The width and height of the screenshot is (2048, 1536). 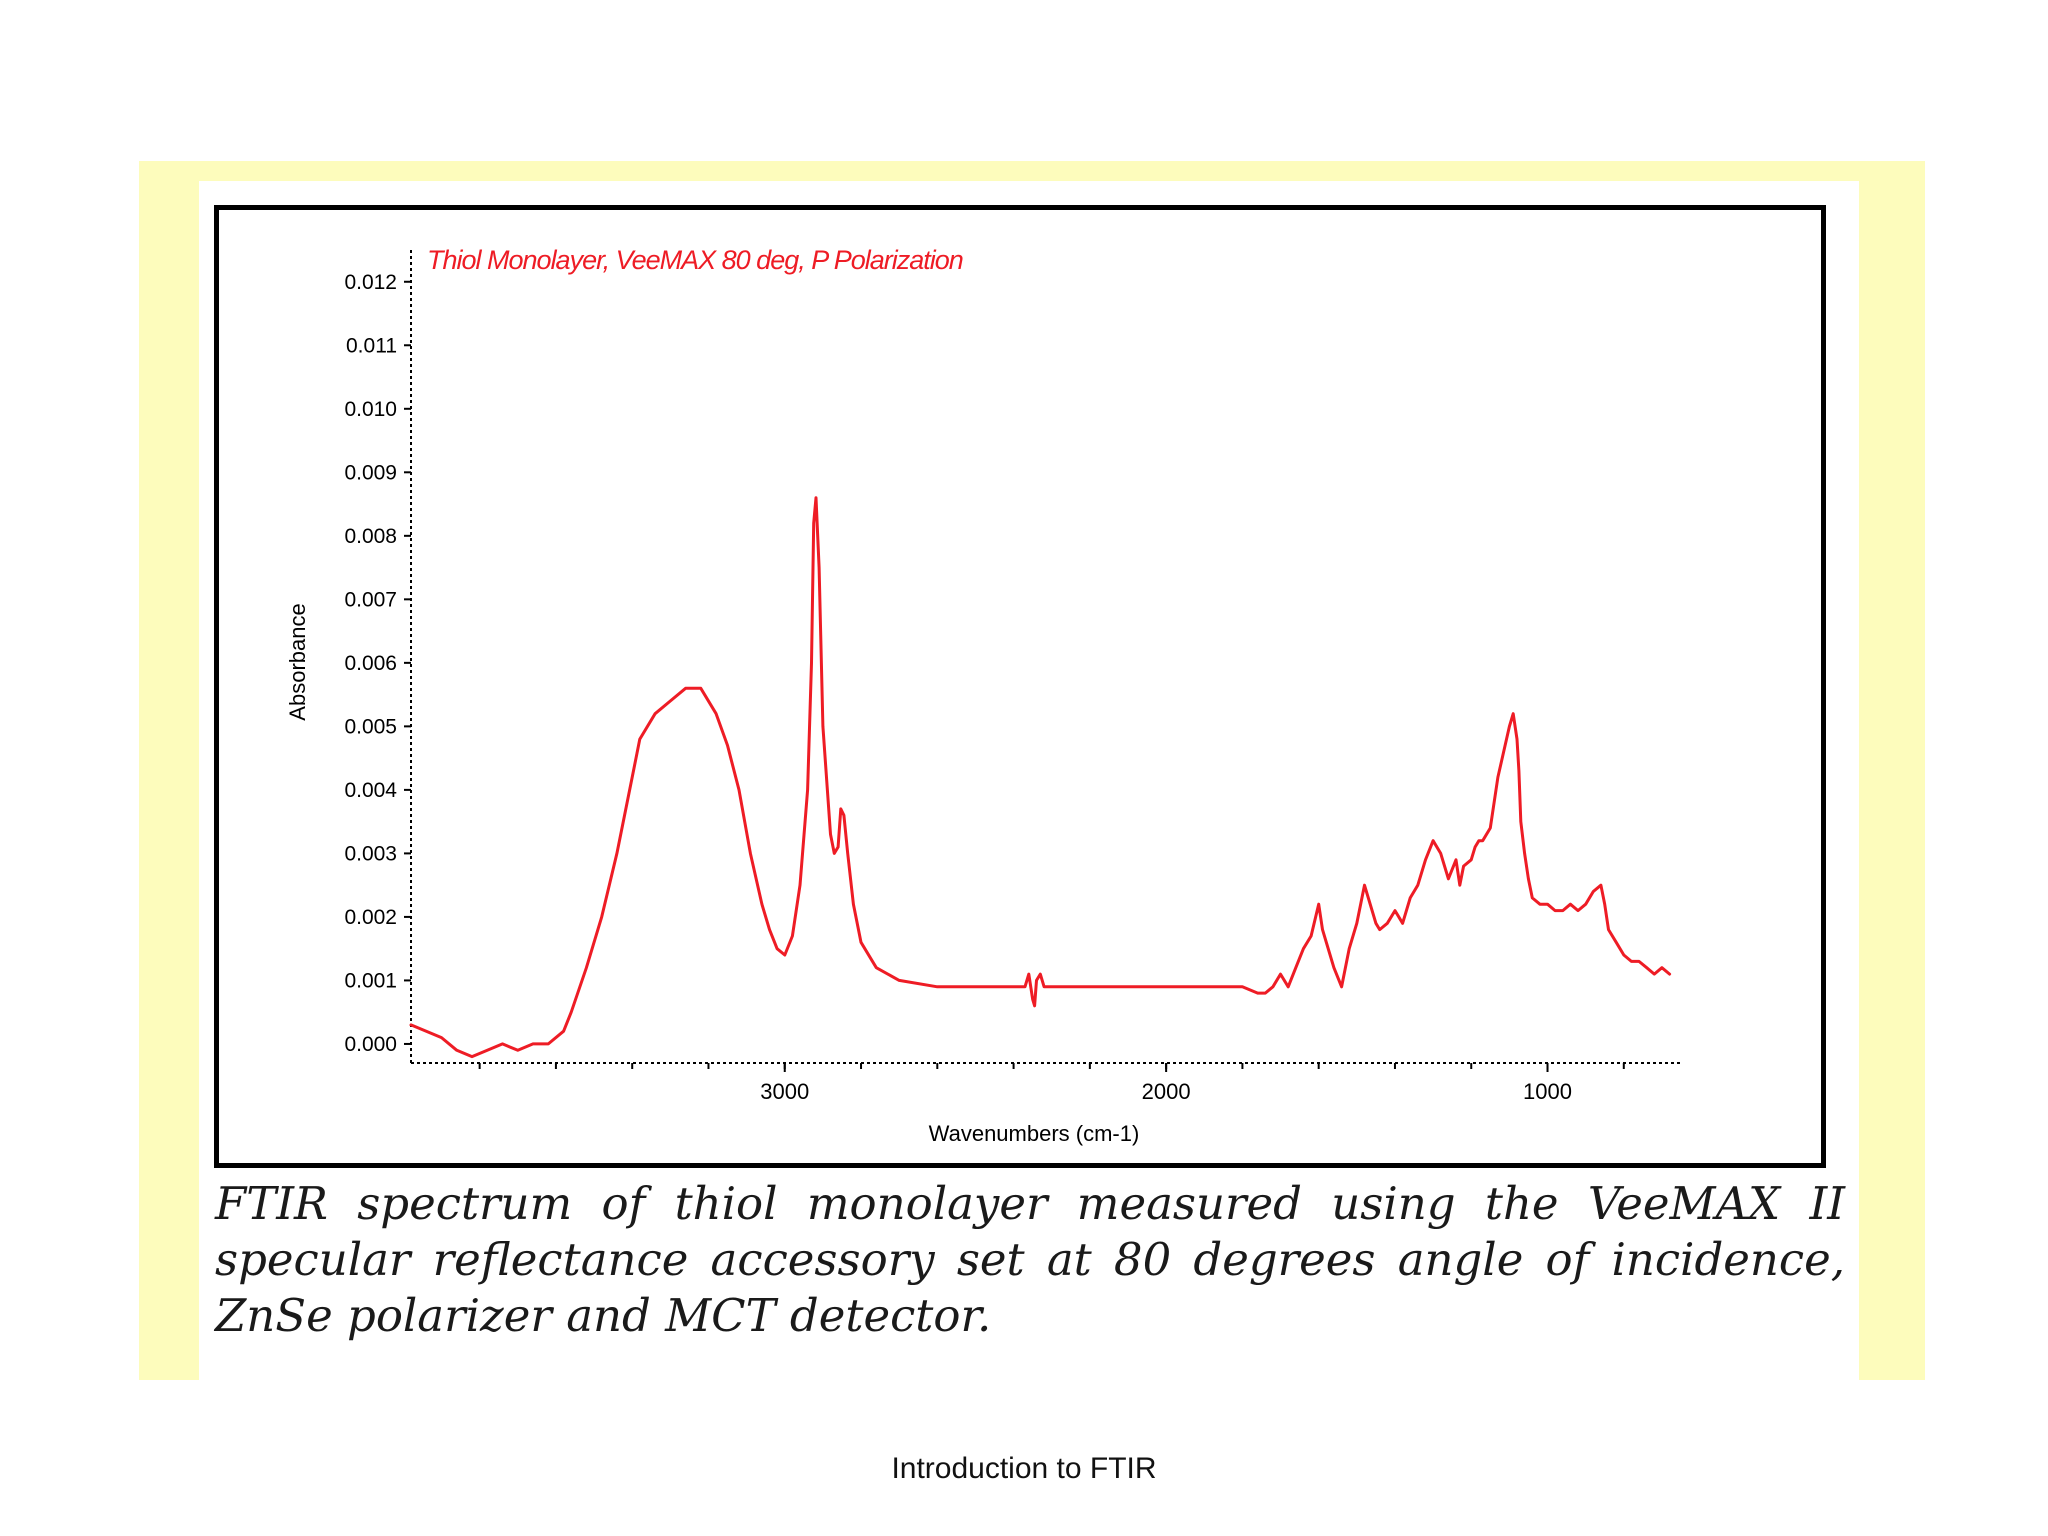 What do you see at coordinates (370, 663) in the screenshot?
I see `y-tick-label: 0.006` at bounding box center [370, 663].